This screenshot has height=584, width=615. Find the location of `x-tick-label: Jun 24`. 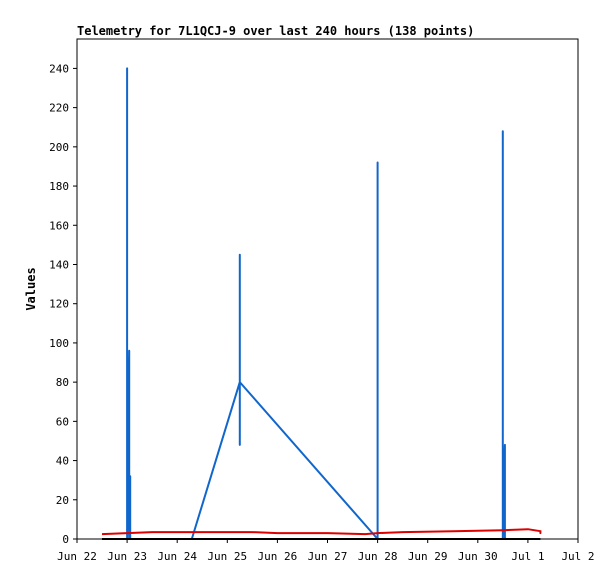

x-tick-label: Jun 24 is located at coordinates (177, 556).